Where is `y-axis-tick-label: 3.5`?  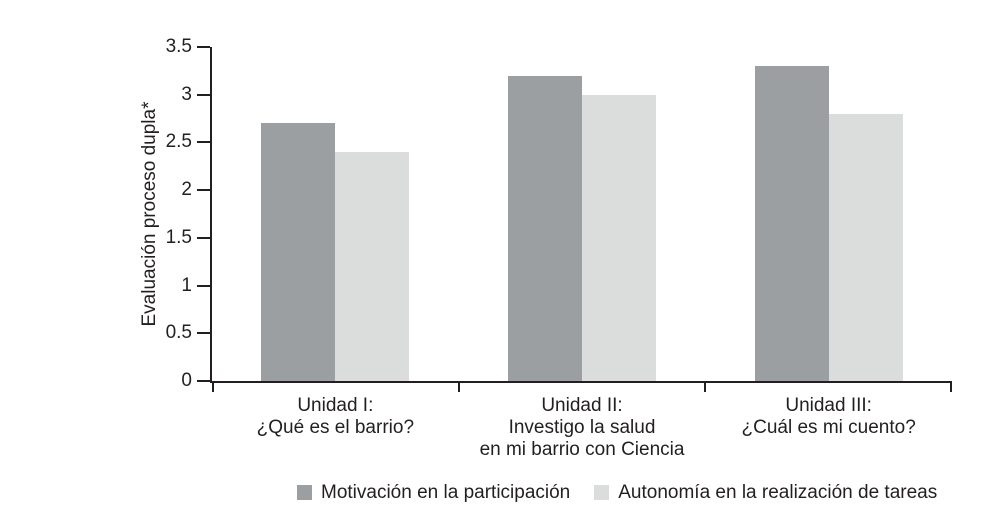
y-axis-tick-label: 3.5 is located at coordinates (178, 46).